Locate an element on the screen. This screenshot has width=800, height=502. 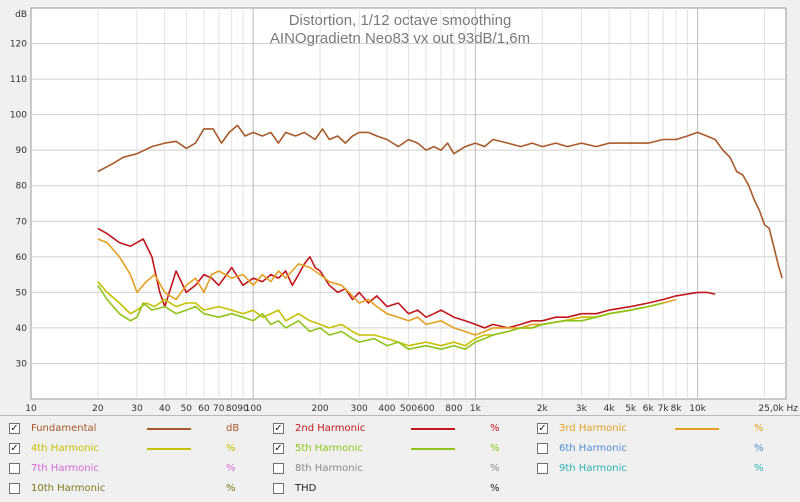
x-tick-label: 800 is located at coordinates (453, 409).